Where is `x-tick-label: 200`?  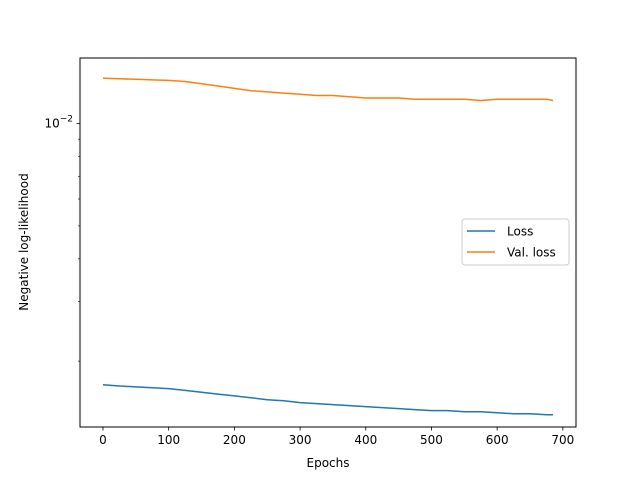
x-tick-label: 200 is located at coordinates (234, 440).